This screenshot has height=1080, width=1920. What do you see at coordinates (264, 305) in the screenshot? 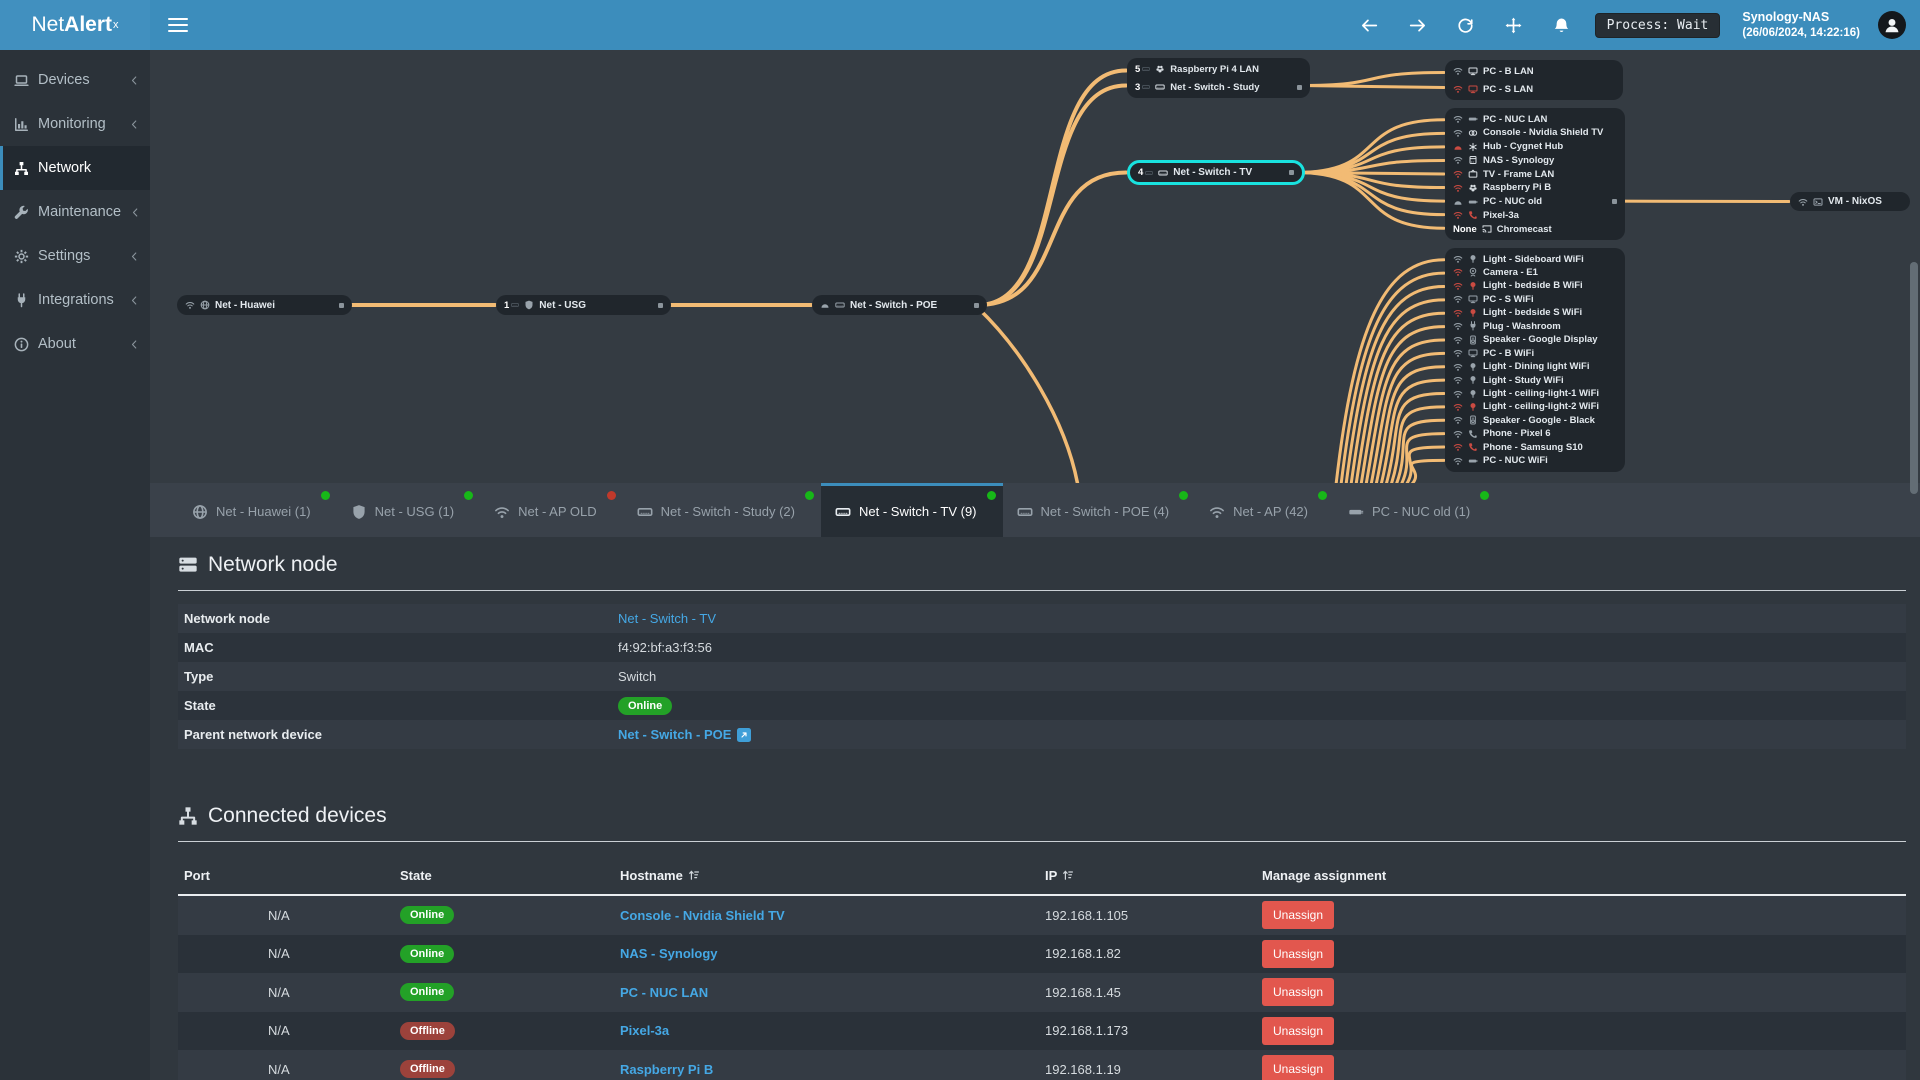
I see `topology-node-huawei: Net - Huawei` at bounding box center [264, 305].